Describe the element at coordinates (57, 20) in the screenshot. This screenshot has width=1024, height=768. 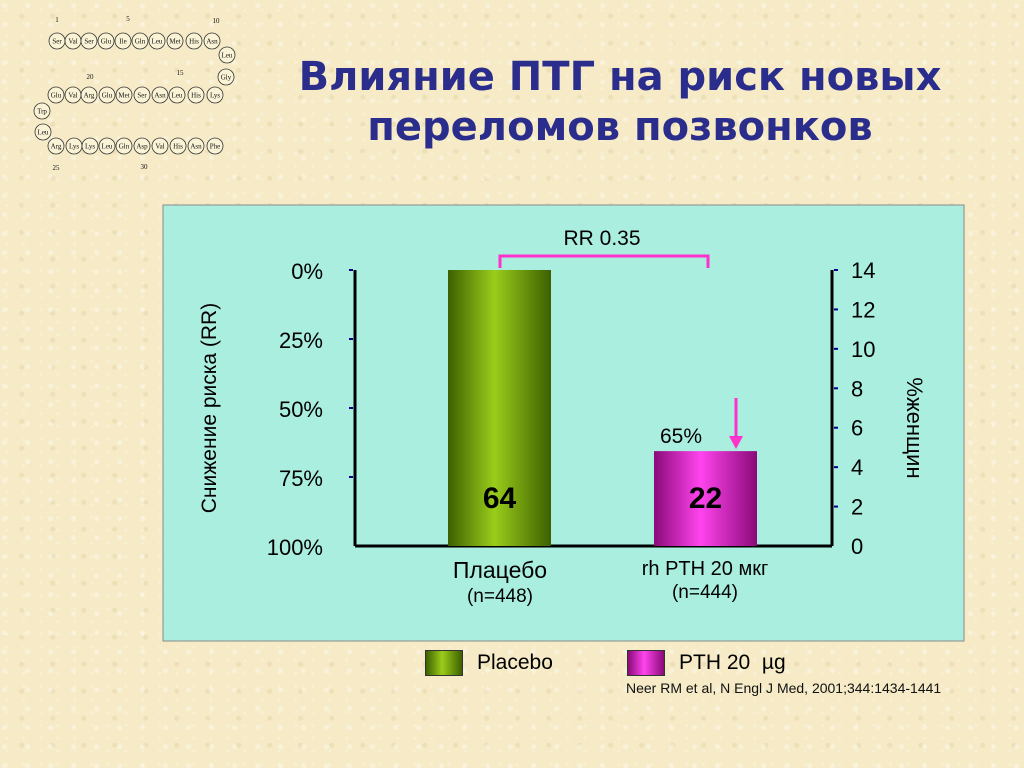
I see `residue-number: 1` at that location.